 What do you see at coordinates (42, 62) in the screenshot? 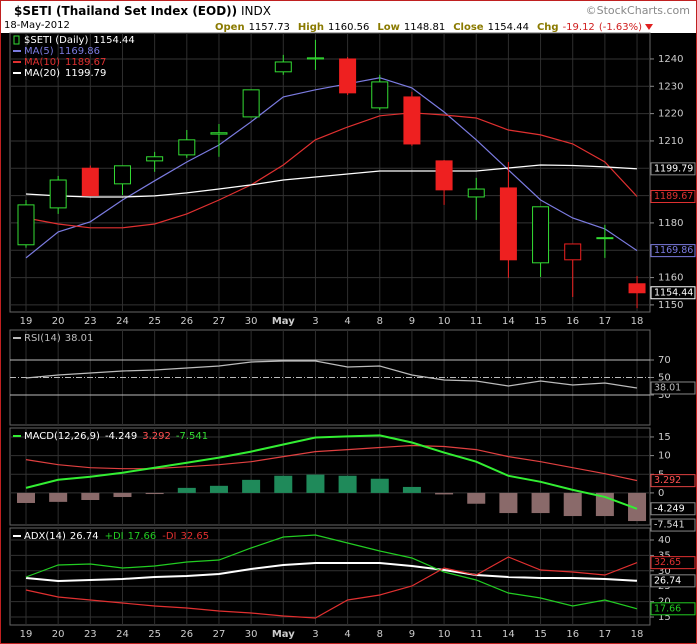
I see `legend-name: MA(10)` at bounding box center [42, 62].